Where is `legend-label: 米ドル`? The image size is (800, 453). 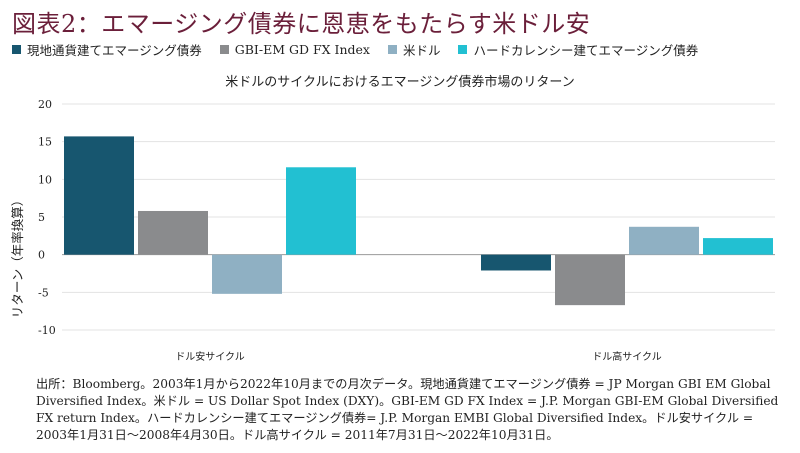 legend-label: 米ドル is located at coordinates (421, 50).